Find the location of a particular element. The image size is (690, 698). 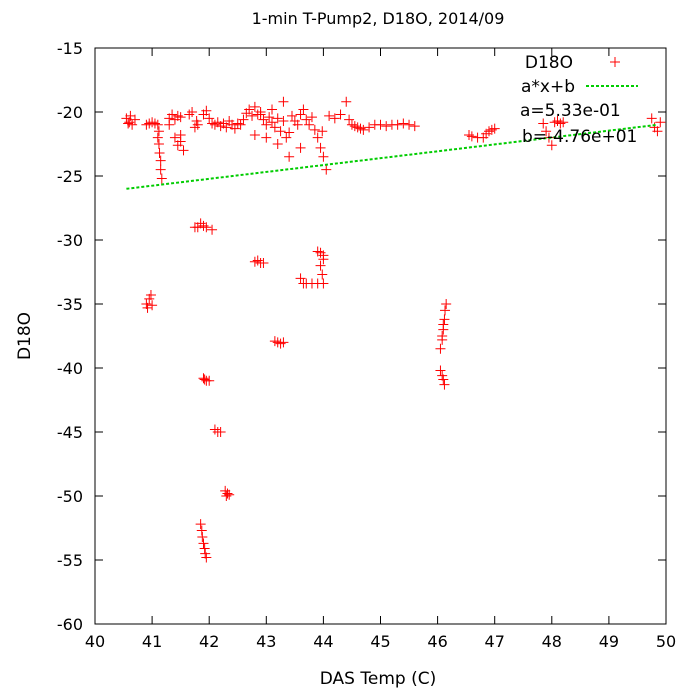

y-tick-label: -35 is located at coordinates (70, 304).